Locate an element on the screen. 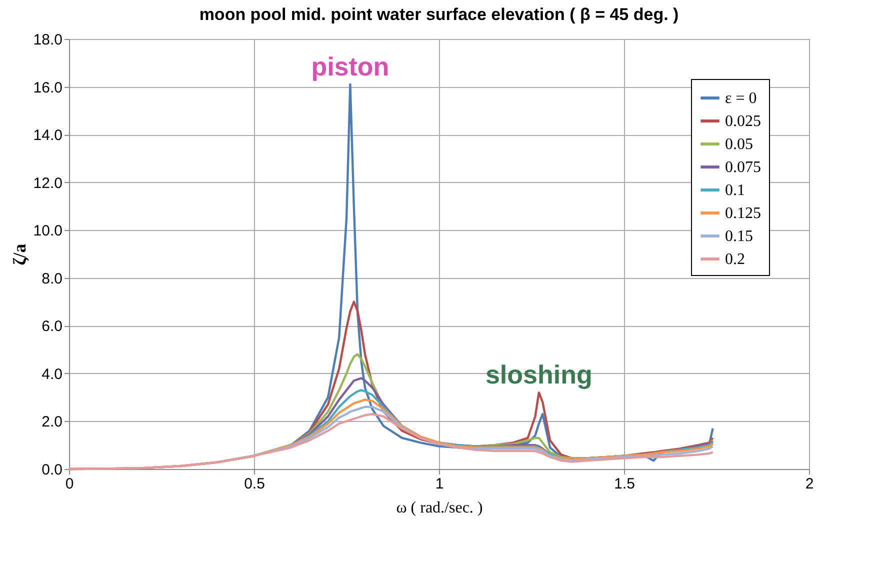  y-tick-label: 6.0 is located at coordinates (52, 327).